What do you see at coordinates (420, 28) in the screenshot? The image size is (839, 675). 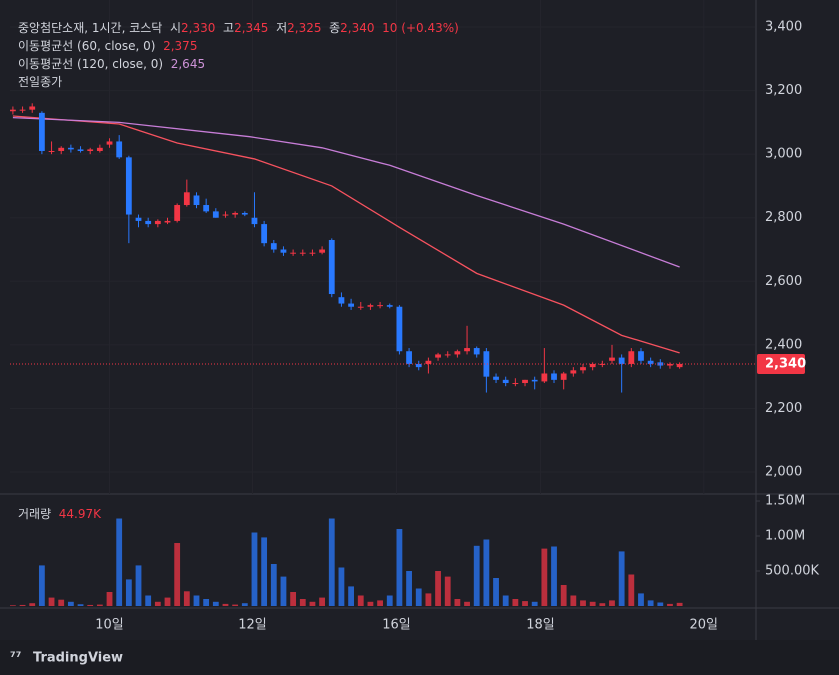 I see `change: 10 (+0.43%)` at bounding box center [420, 28].